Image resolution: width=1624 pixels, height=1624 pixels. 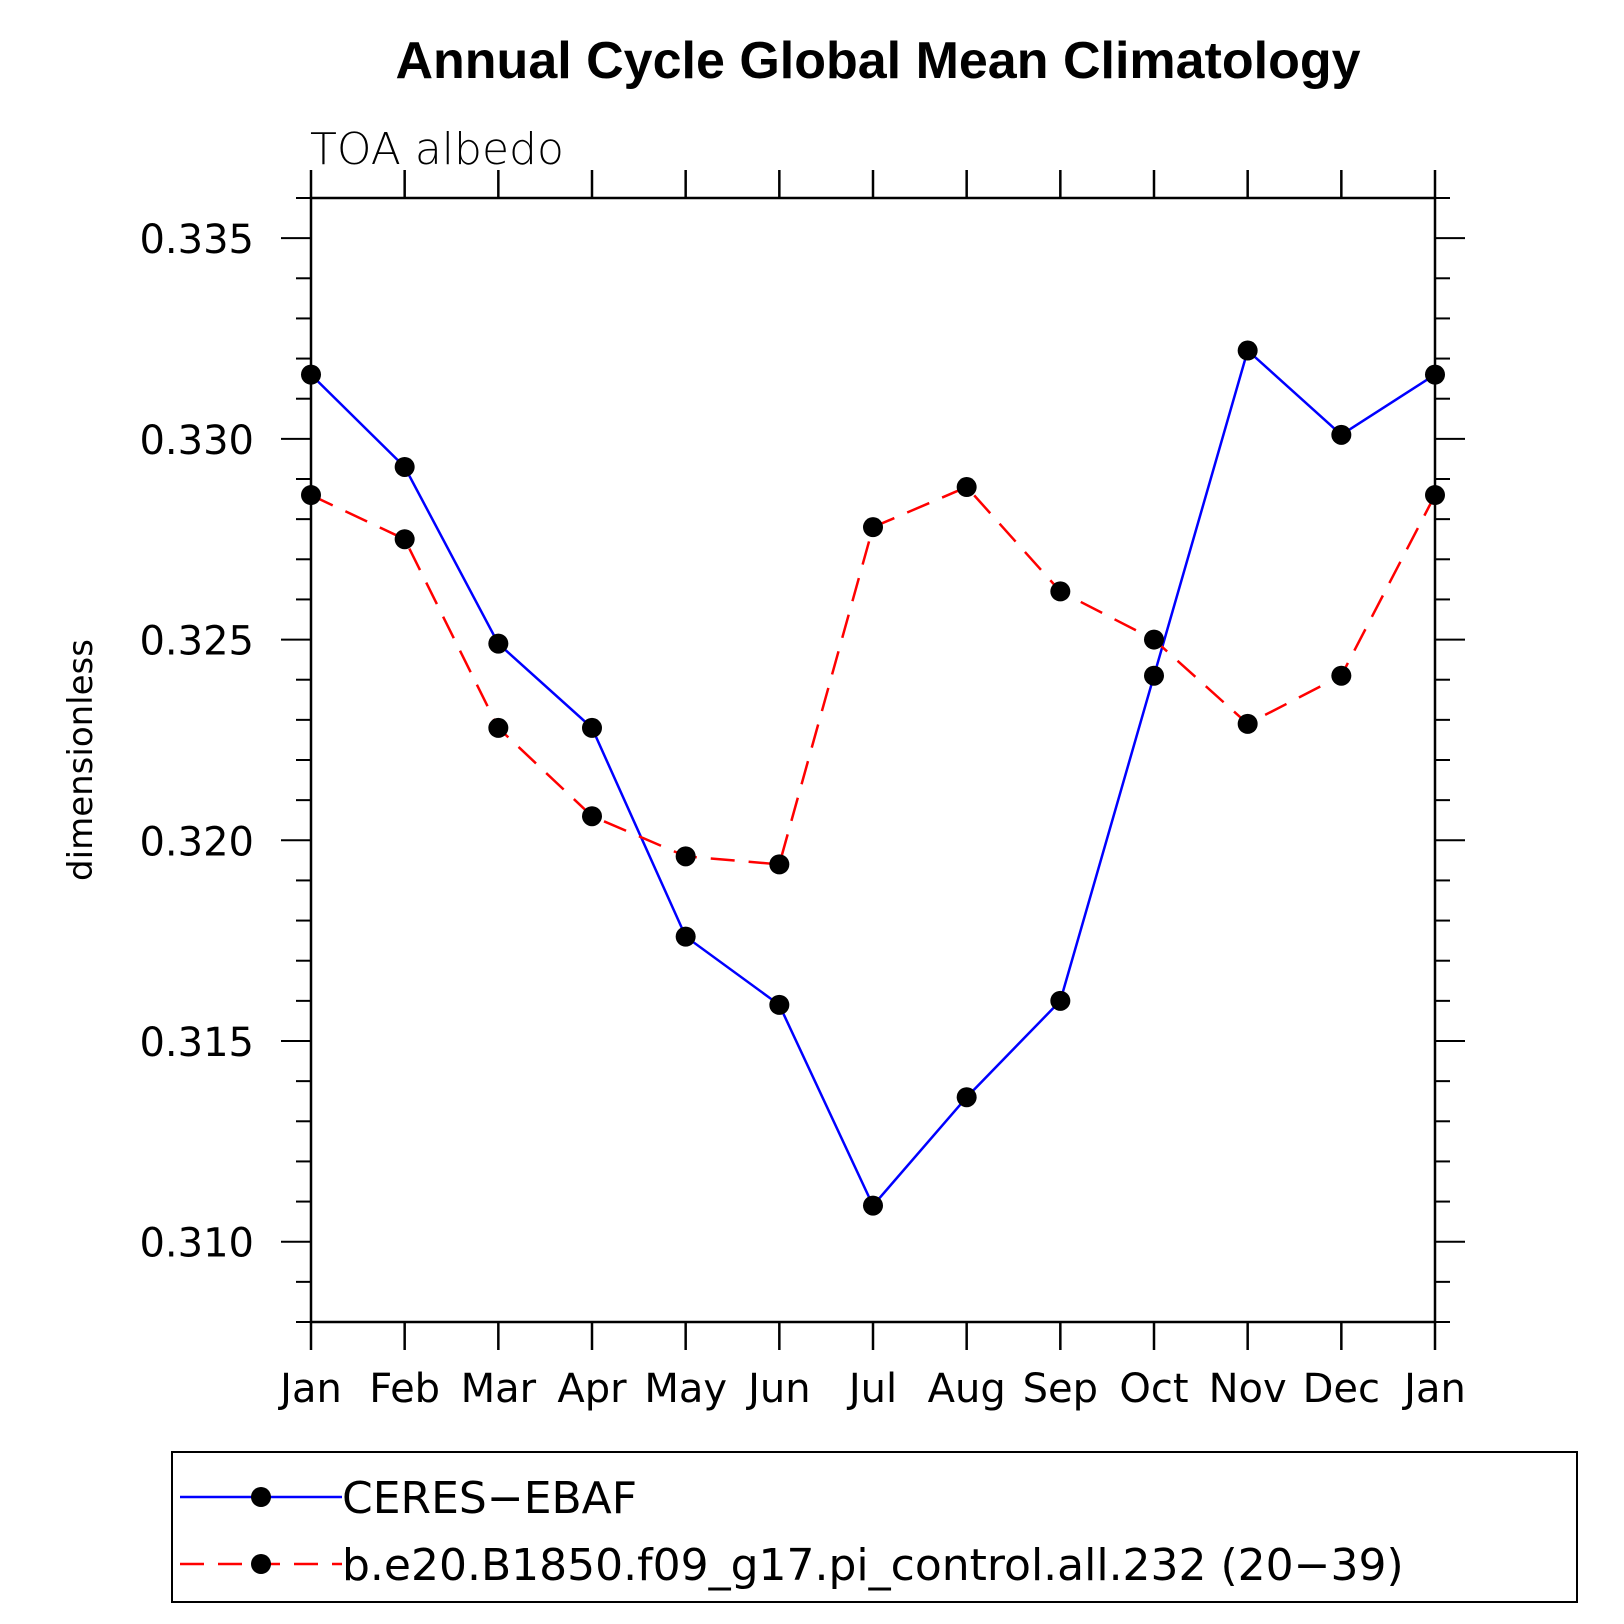 I want to click on x-tick-label: Feb, so click(x=404, y=1389).